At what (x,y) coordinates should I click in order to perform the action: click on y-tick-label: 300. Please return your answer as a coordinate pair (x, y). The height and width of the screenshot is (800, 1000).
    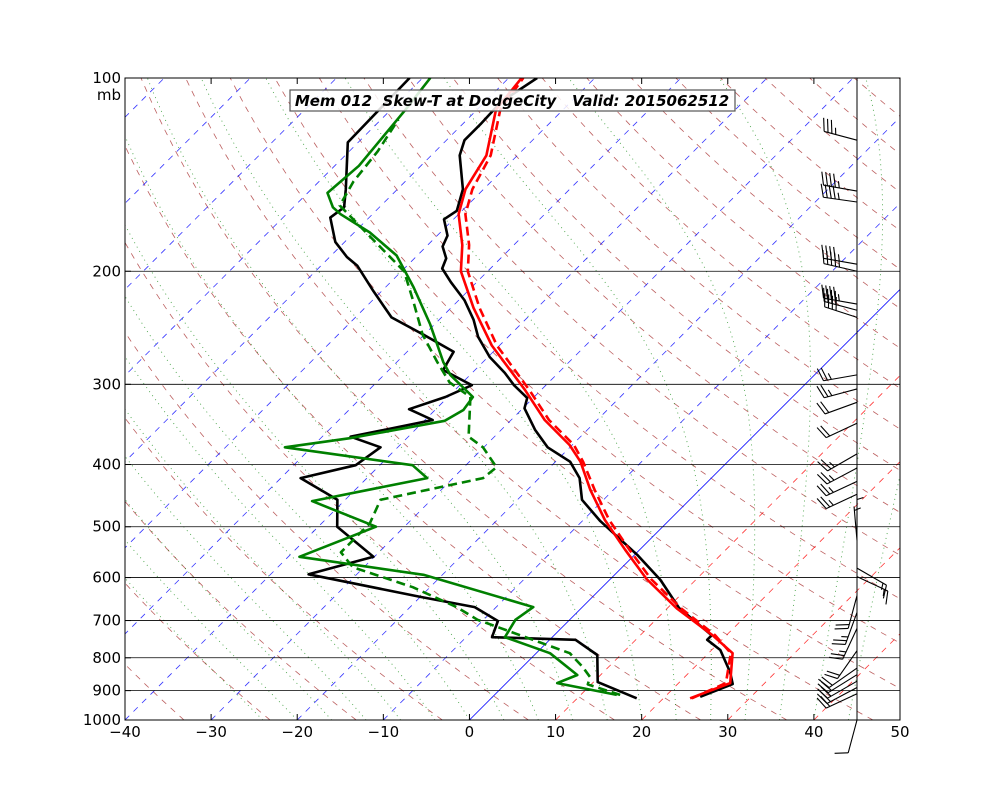
    Looking at the image, I should click on (106, 384).